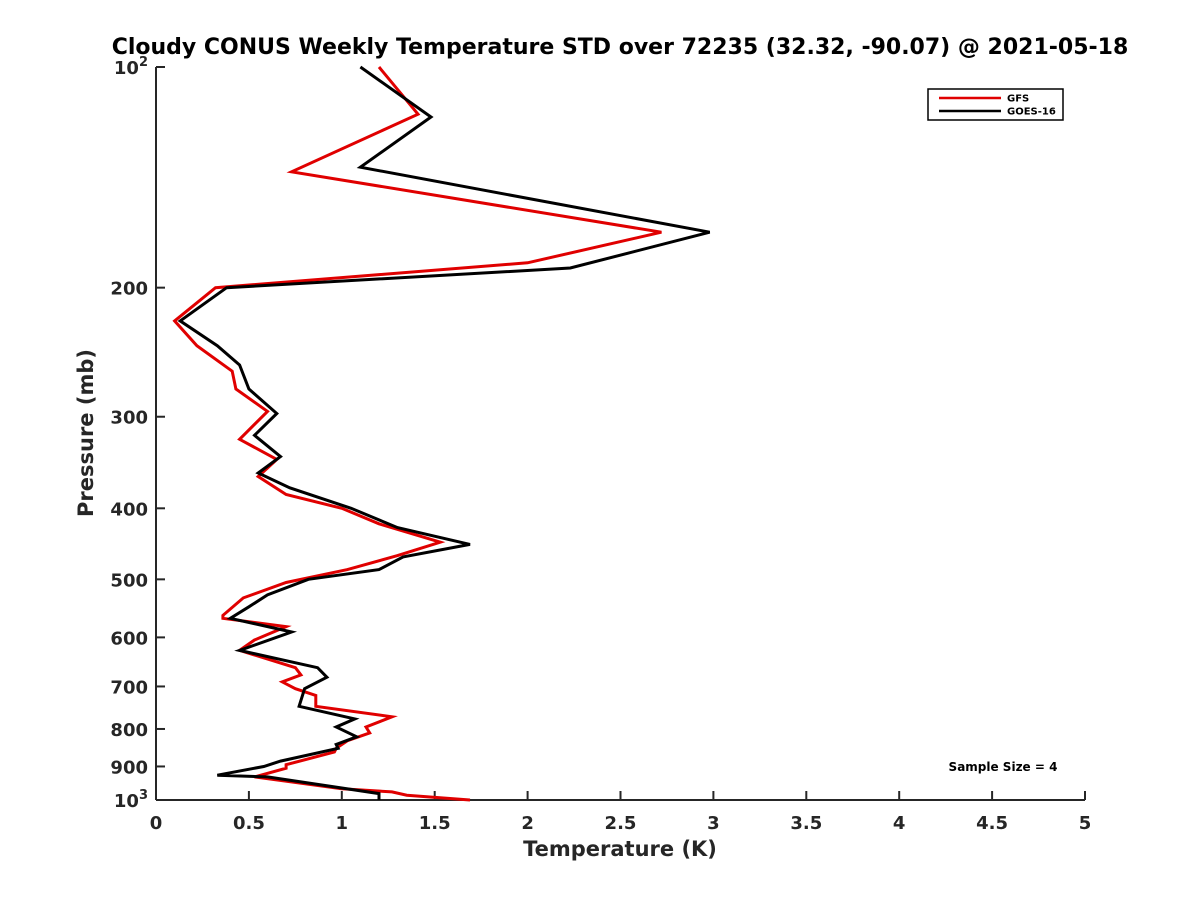 The width and height of the screenshot is (1200, 900). I want to click on legend-label-goes16: GOES-16, so click(1031, 112).